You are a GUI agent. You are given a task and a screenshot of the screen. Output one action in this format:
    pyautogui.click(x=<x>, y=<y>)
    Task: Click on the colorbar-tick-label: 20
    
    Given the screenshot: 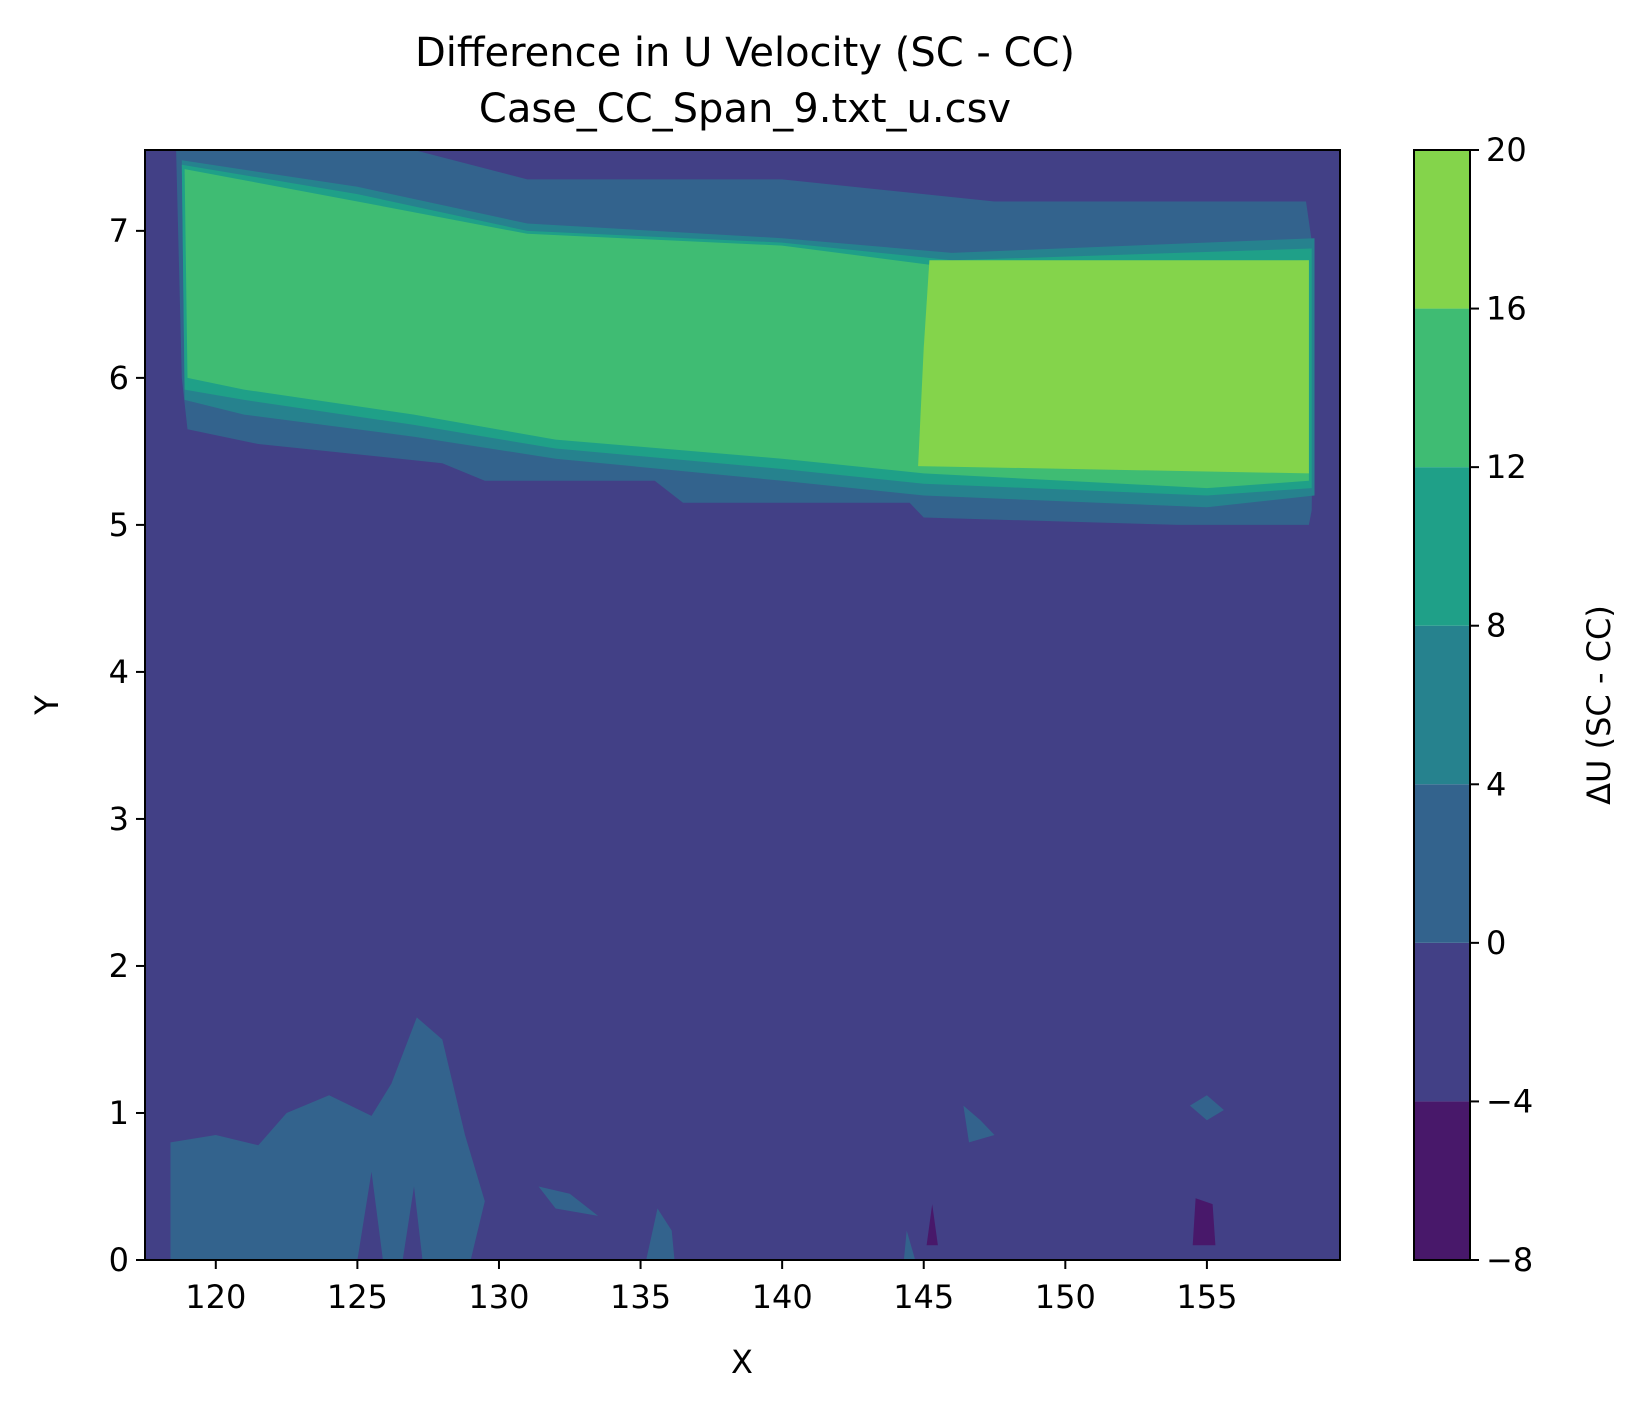 What is the action you would take?
    pyautogui.click(x=1506, y=150)
    